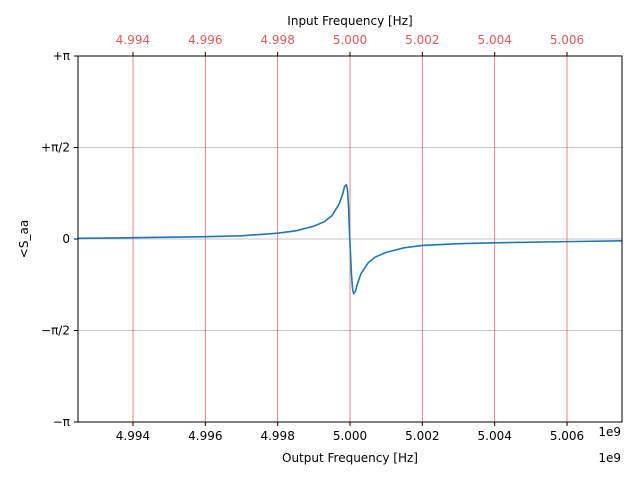  What do you see at coordinates (61, 422) in the screenshot?
I see `y-tick-label: −π` at bounding box center [61, 422].